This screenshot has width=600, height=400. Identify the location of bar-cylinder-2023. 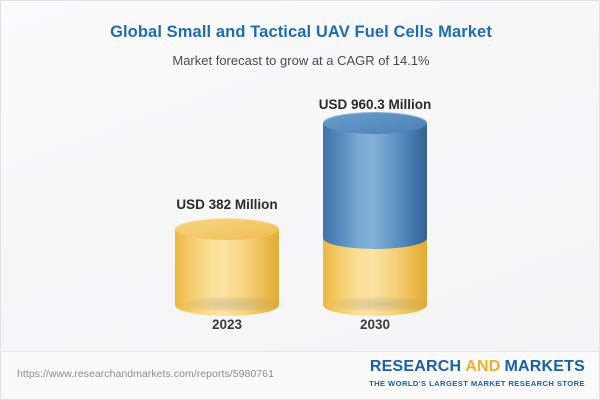
(230, 267).